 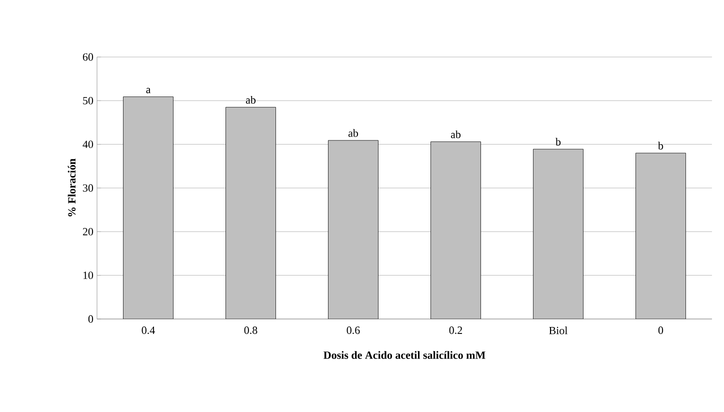 What do you see at coordinates (148, 91) in the screenshot?
I see `annotation: a` at bounding box center [148, 91].